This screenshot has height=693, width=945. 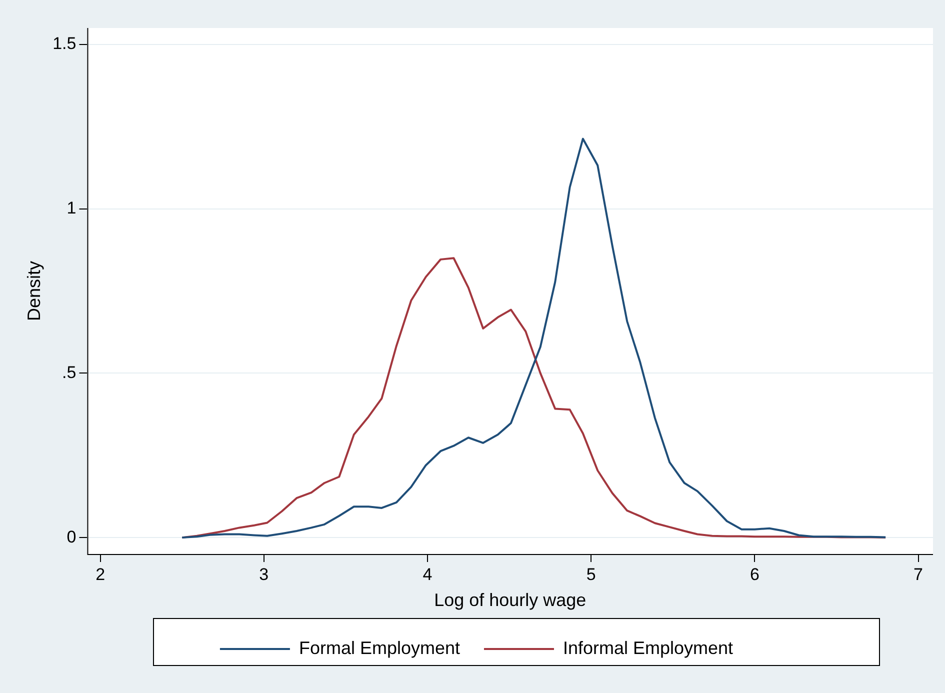 What do you see at coordinates (264, 574) in the screenshot?
I see `x-tick-label: 3` at bounding box center [264, 574].